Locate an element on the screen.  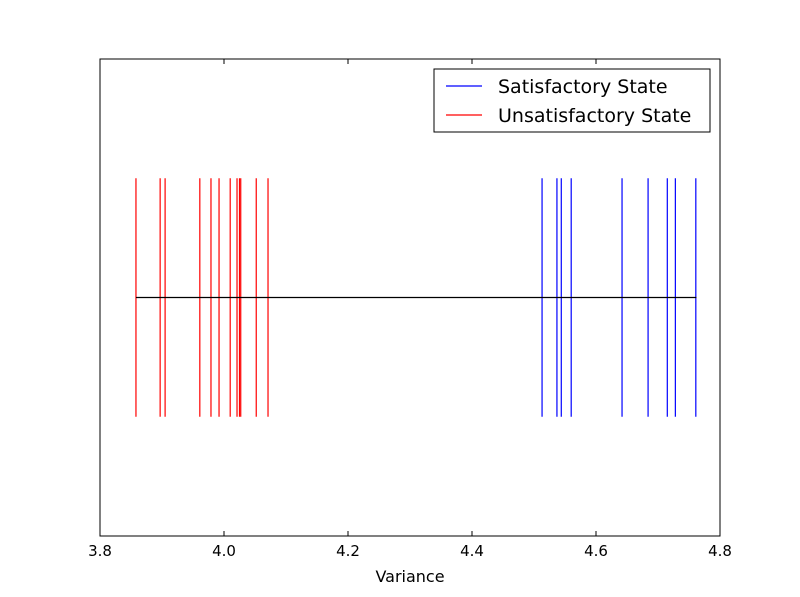
legend-frame is located at coordinates (572, 100).